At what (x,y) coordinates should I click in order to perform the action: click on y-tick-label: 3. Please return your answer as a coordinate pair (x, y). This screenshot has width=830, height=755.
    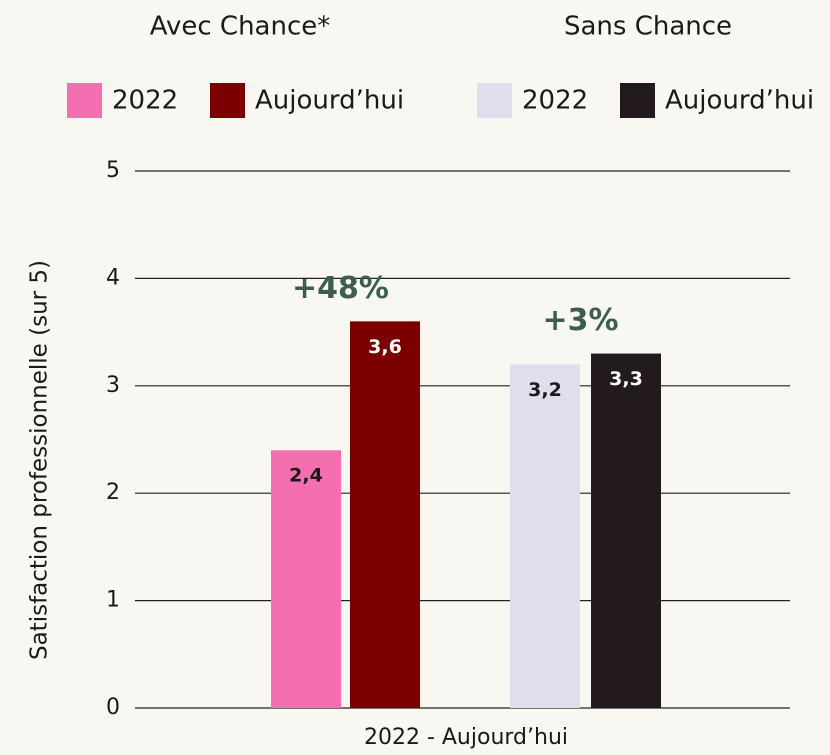
    Looking at the image, I should click on (113, 385).